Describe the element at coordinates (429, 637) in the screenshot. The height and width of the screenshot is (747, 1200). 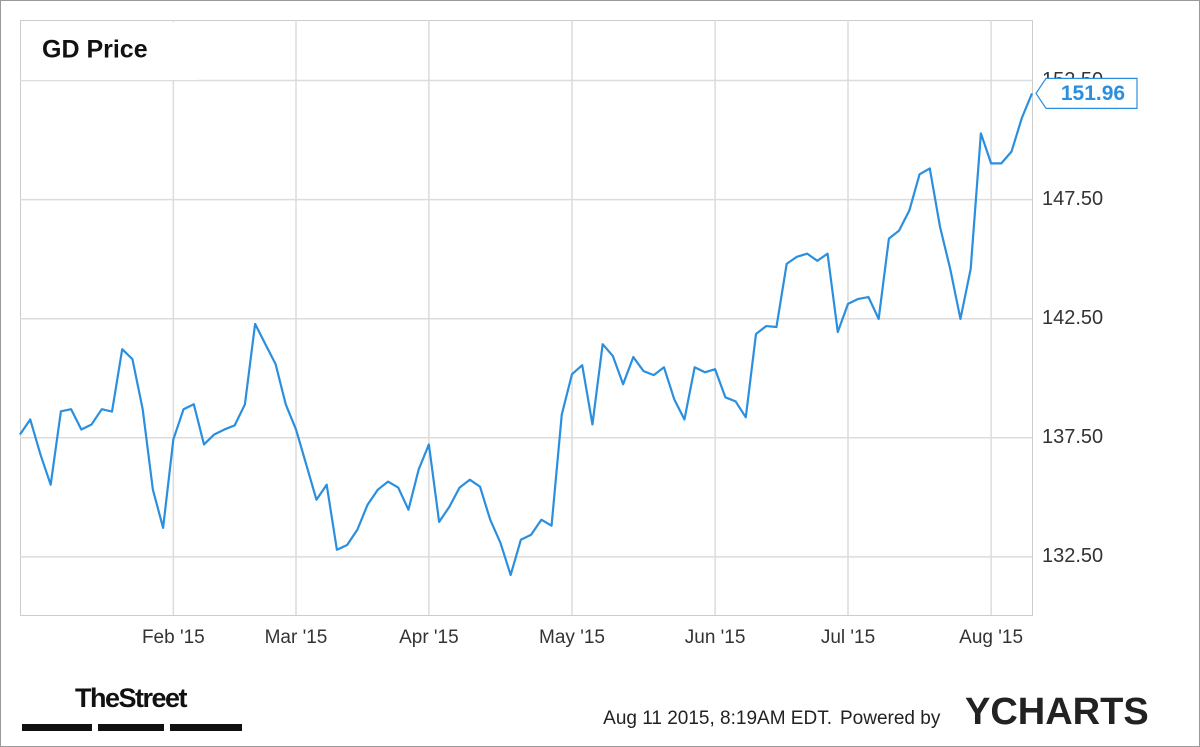
I see `x-tick-label: Apr '15` at that location.